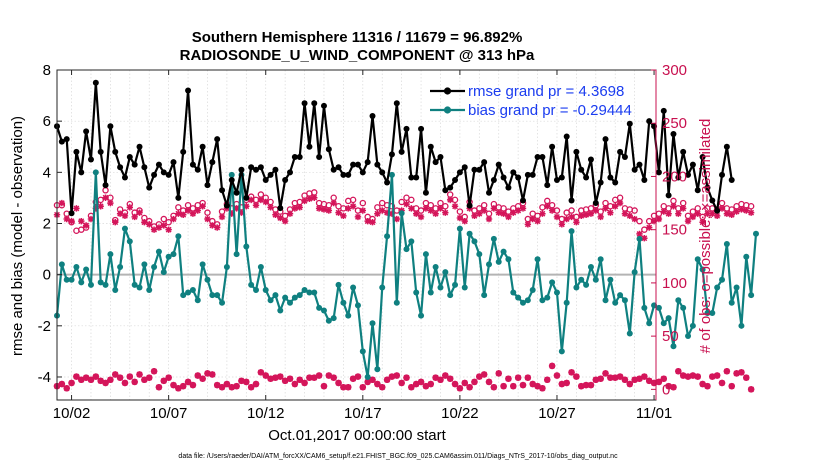 Image resolution: width=830 pixels, height=470 pixels. I want to click on y-left-tick-label: -2, so click(44, 326).